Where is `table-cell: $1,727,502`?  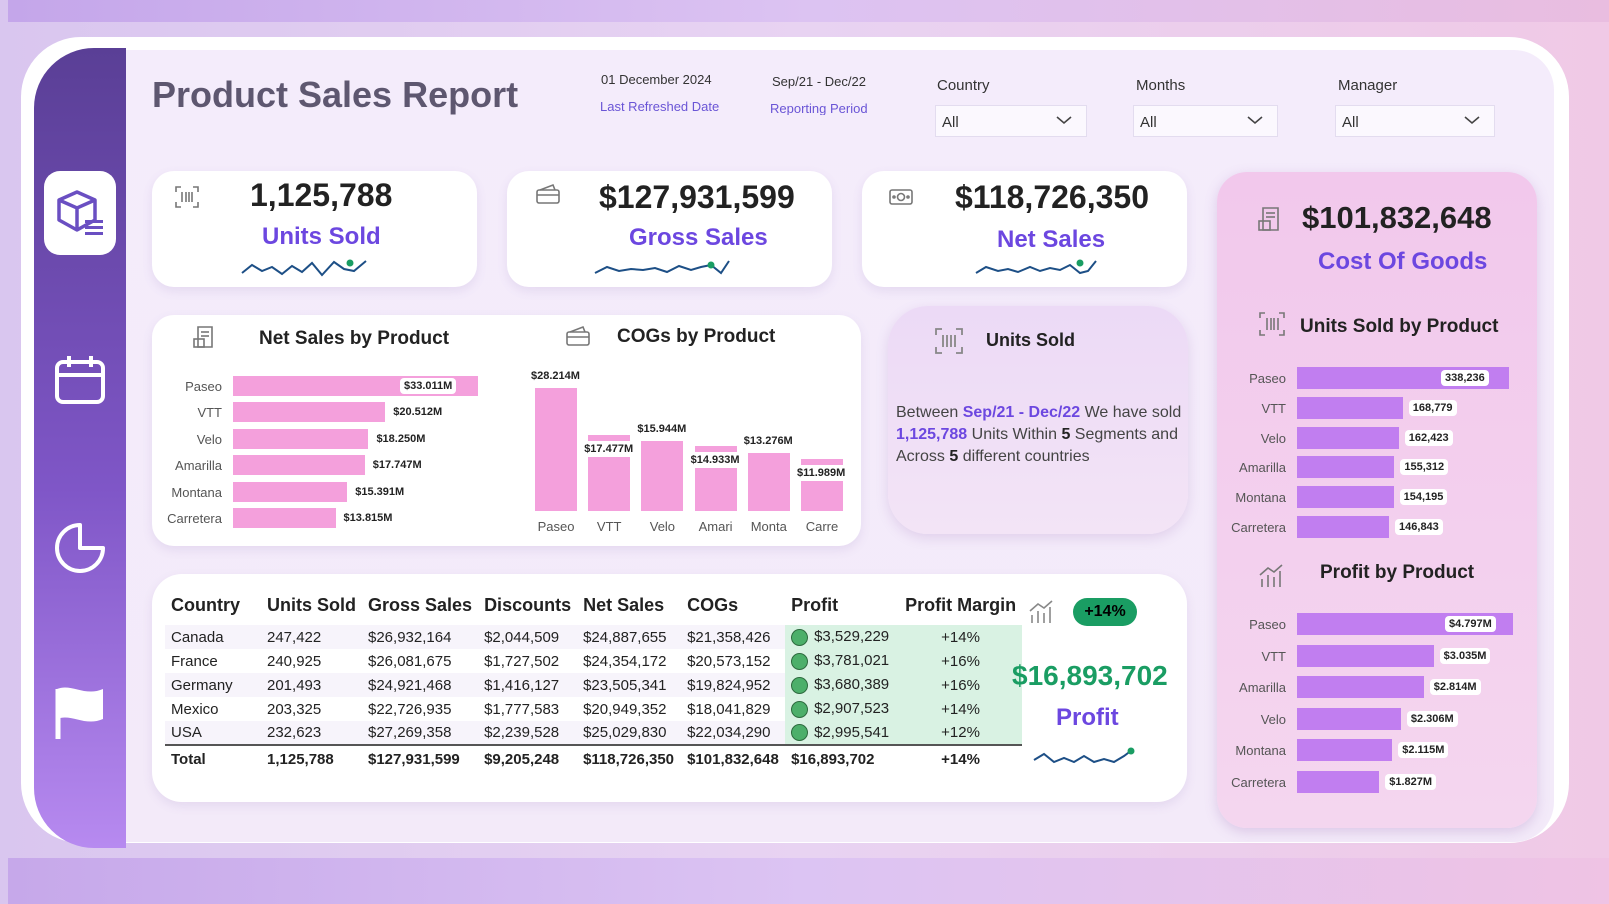
table-cell: $1,727,502 is located at coordinates (527, 661).